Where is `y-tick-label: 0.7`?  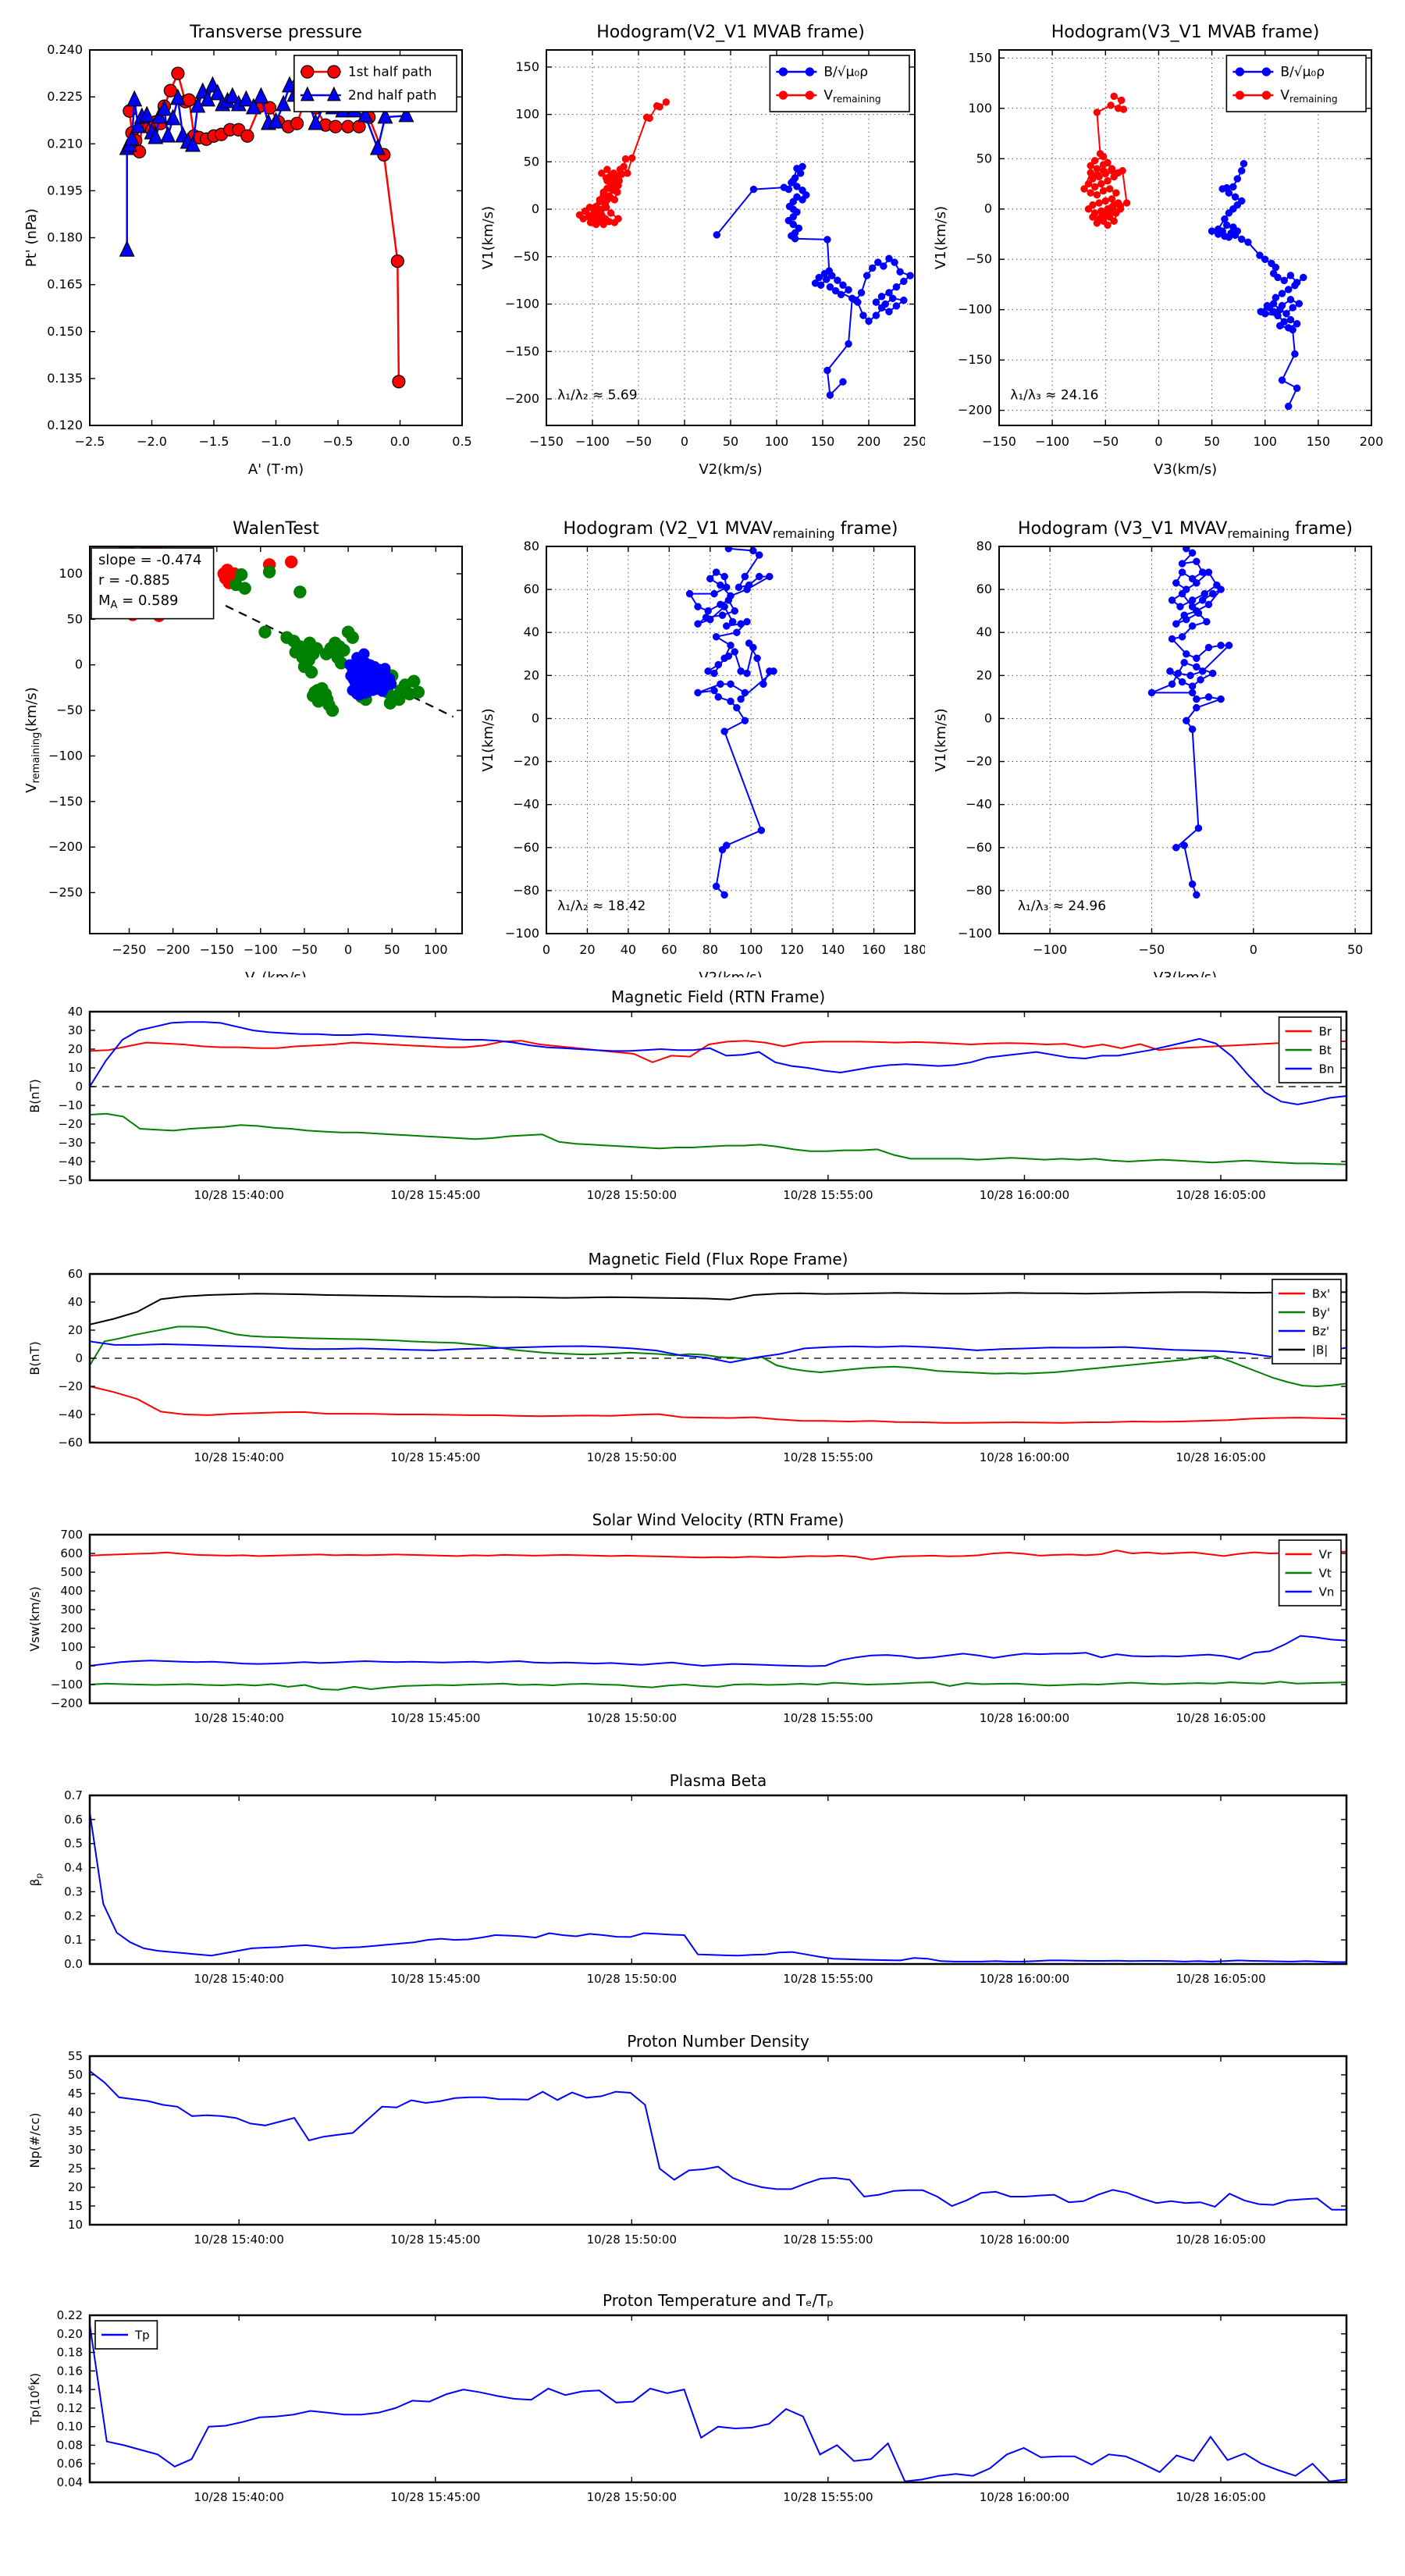
y-tick-label: 0.7 is located at coordinates (73, 1795).